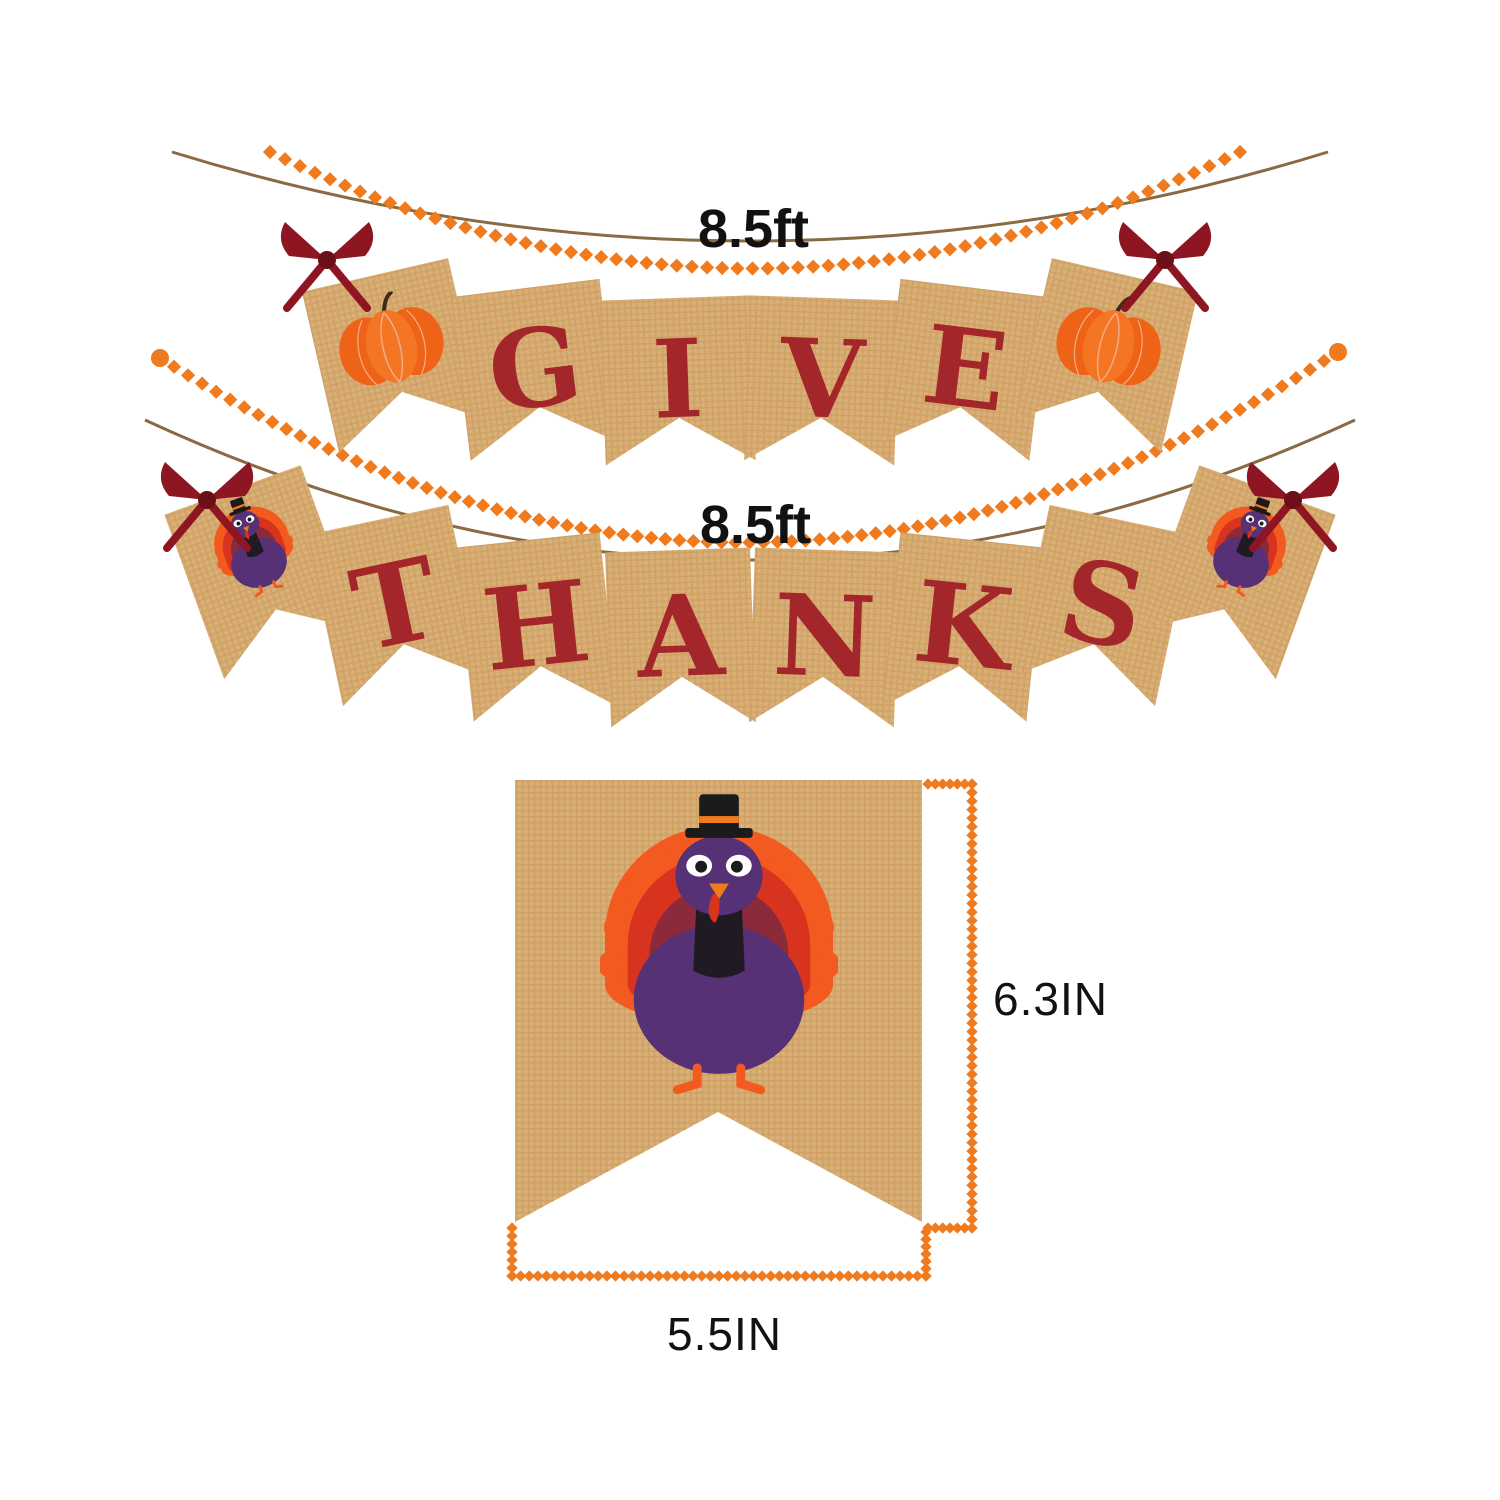 This screenshot has height=1500, width=1500. What do you see at coordinates (1338, 352) in the screenshot?
I see `strand-end-bead` at bounding box center [1338, 352].